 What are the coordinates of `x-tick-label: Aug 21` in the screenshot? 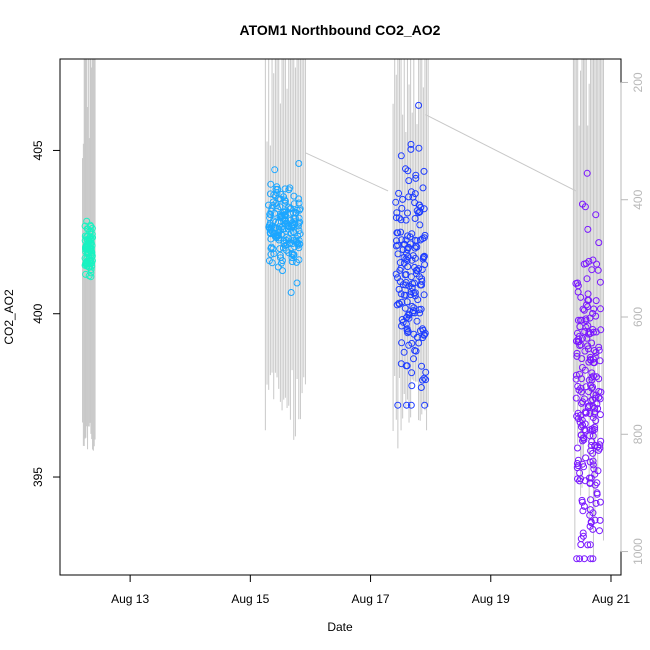 It's located at (611, 599).